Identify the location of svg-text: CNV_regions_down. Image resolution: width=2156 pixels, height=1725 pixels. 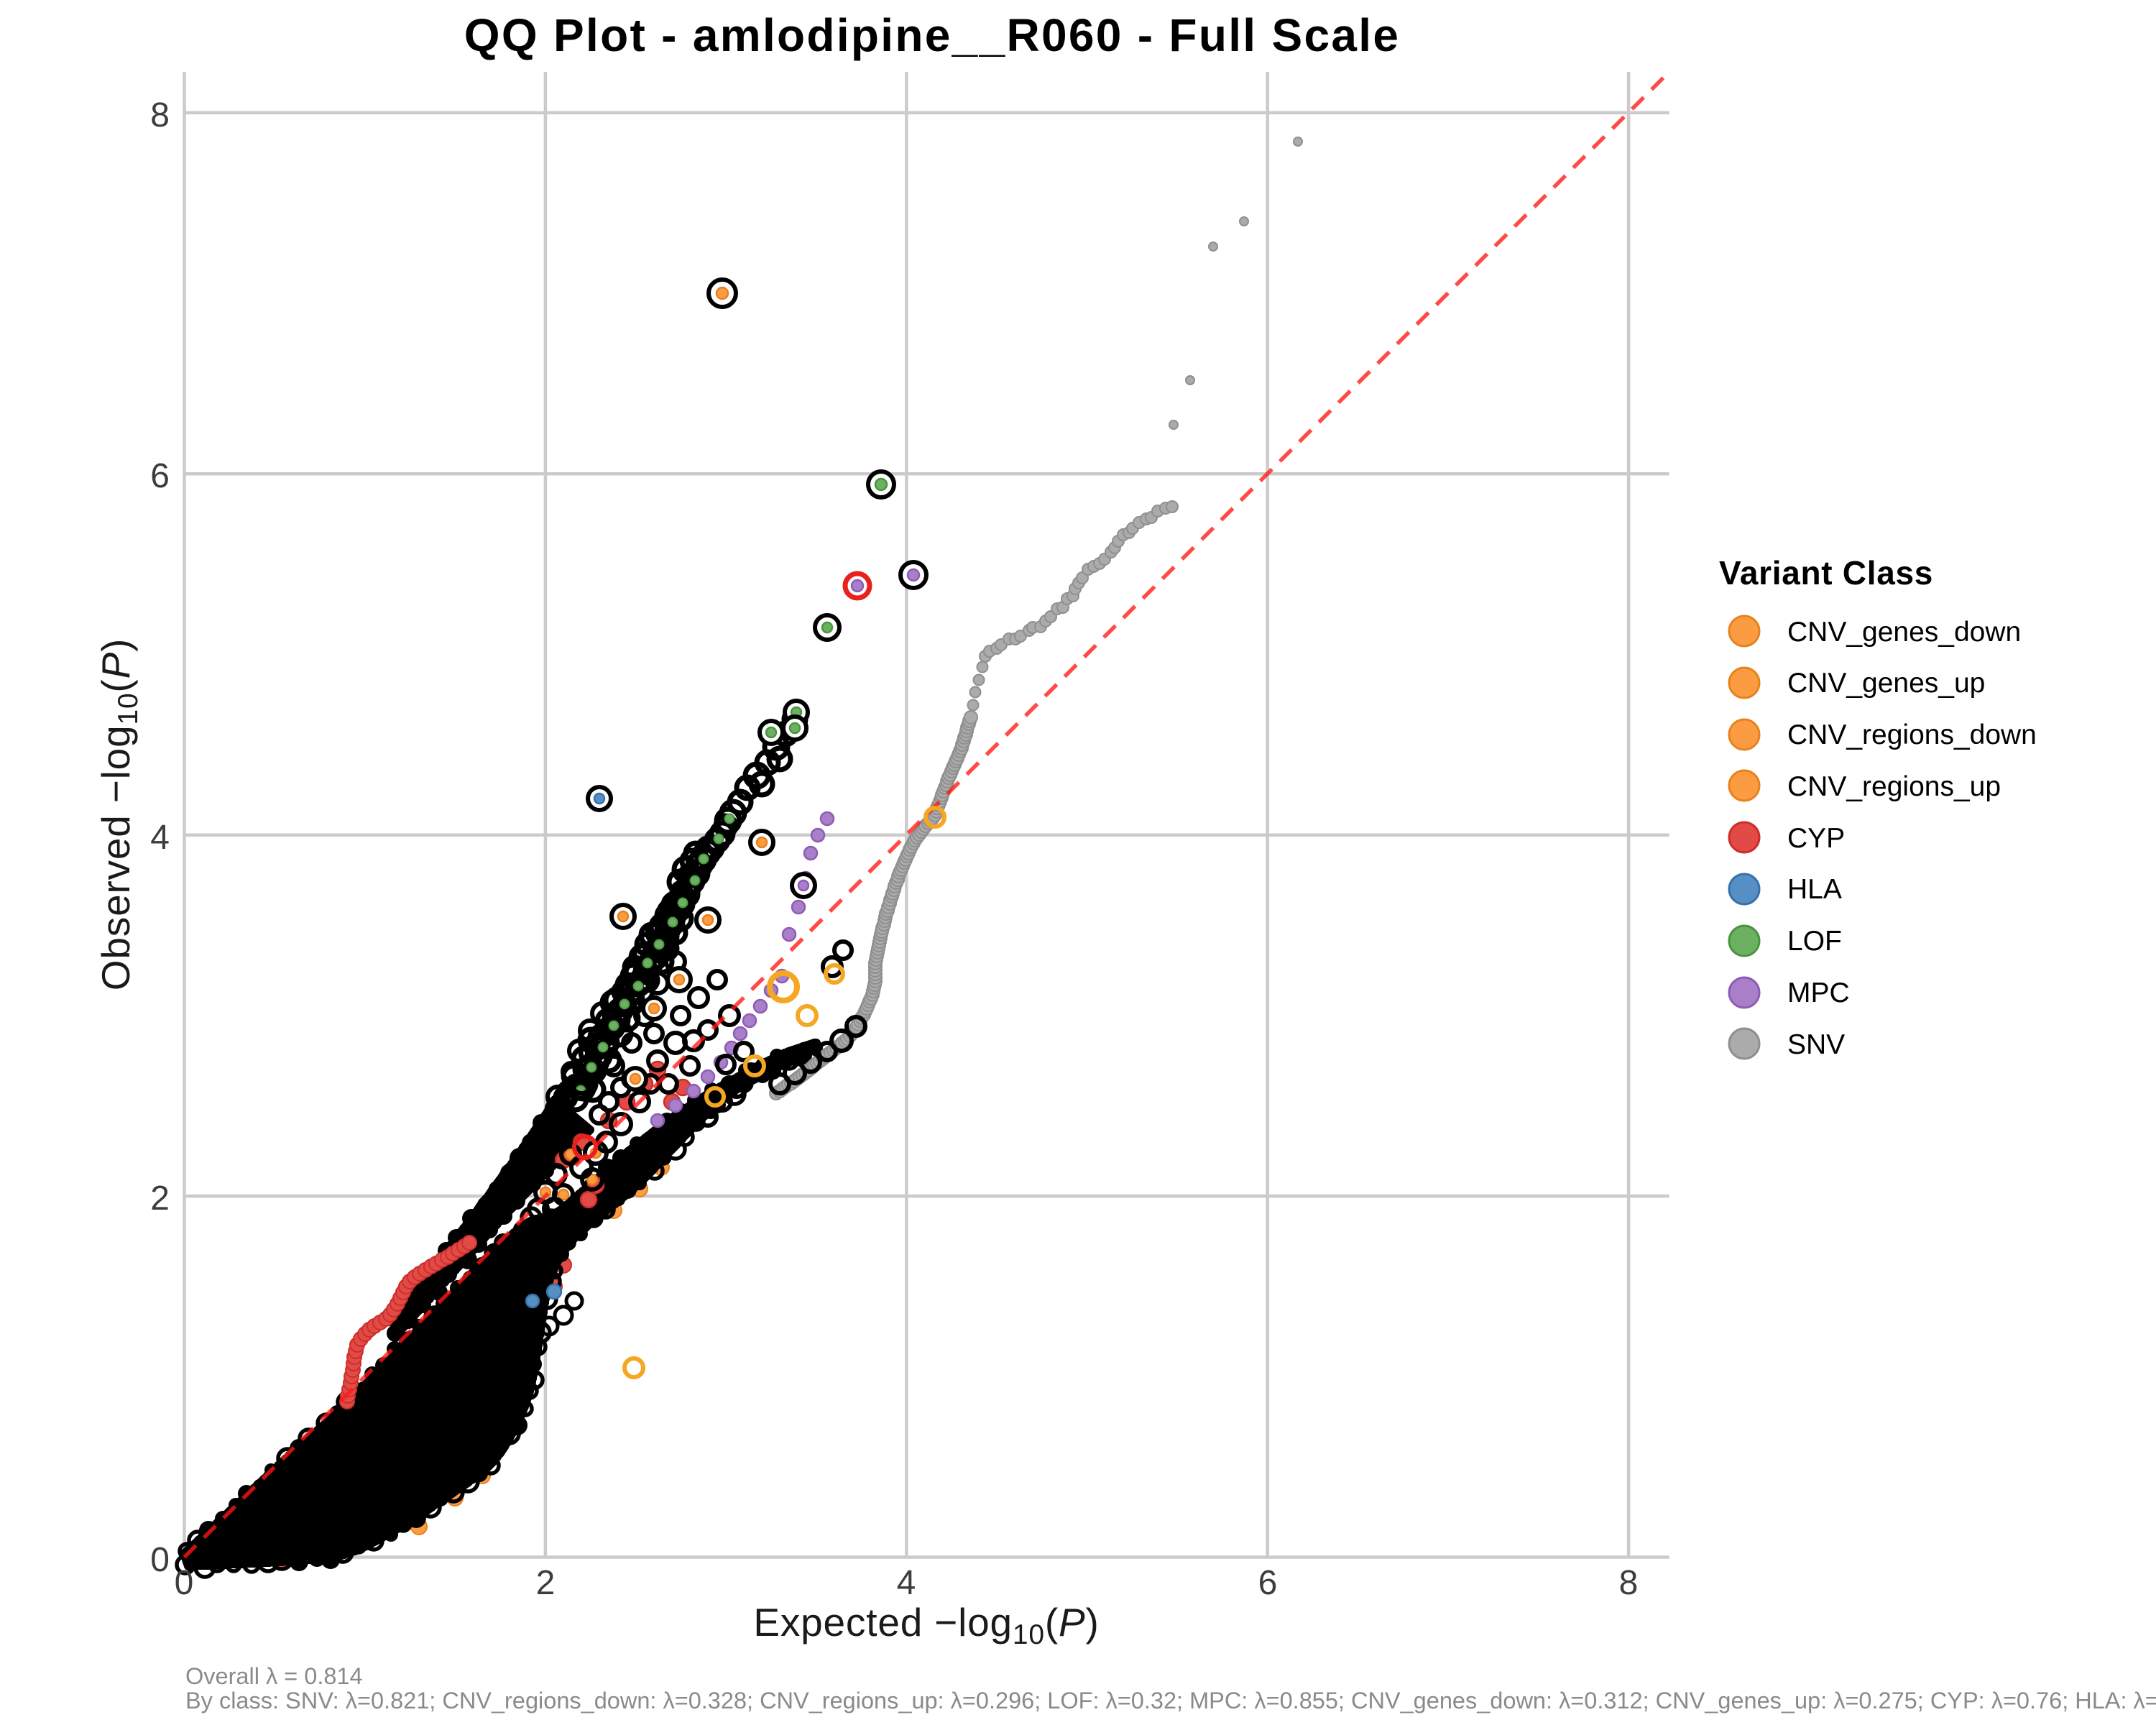
(1912, 734).